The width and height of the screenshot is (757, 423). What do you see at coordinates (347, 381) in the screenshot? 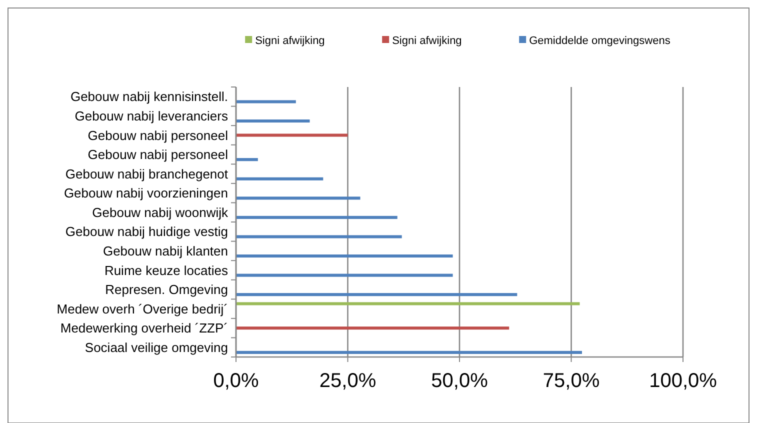
I see `x-tick-label: 25,0%` at bounding box center [347, 381].